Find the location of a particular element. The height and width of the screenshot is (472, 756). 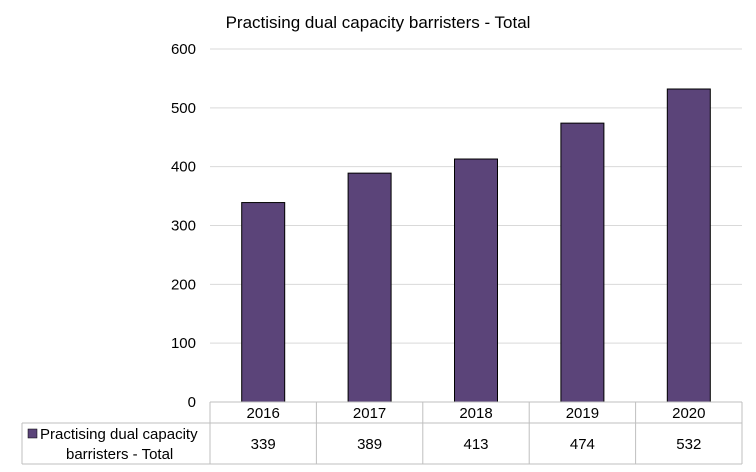

y-tick-label: 600 is located at coordinates (183, 49).